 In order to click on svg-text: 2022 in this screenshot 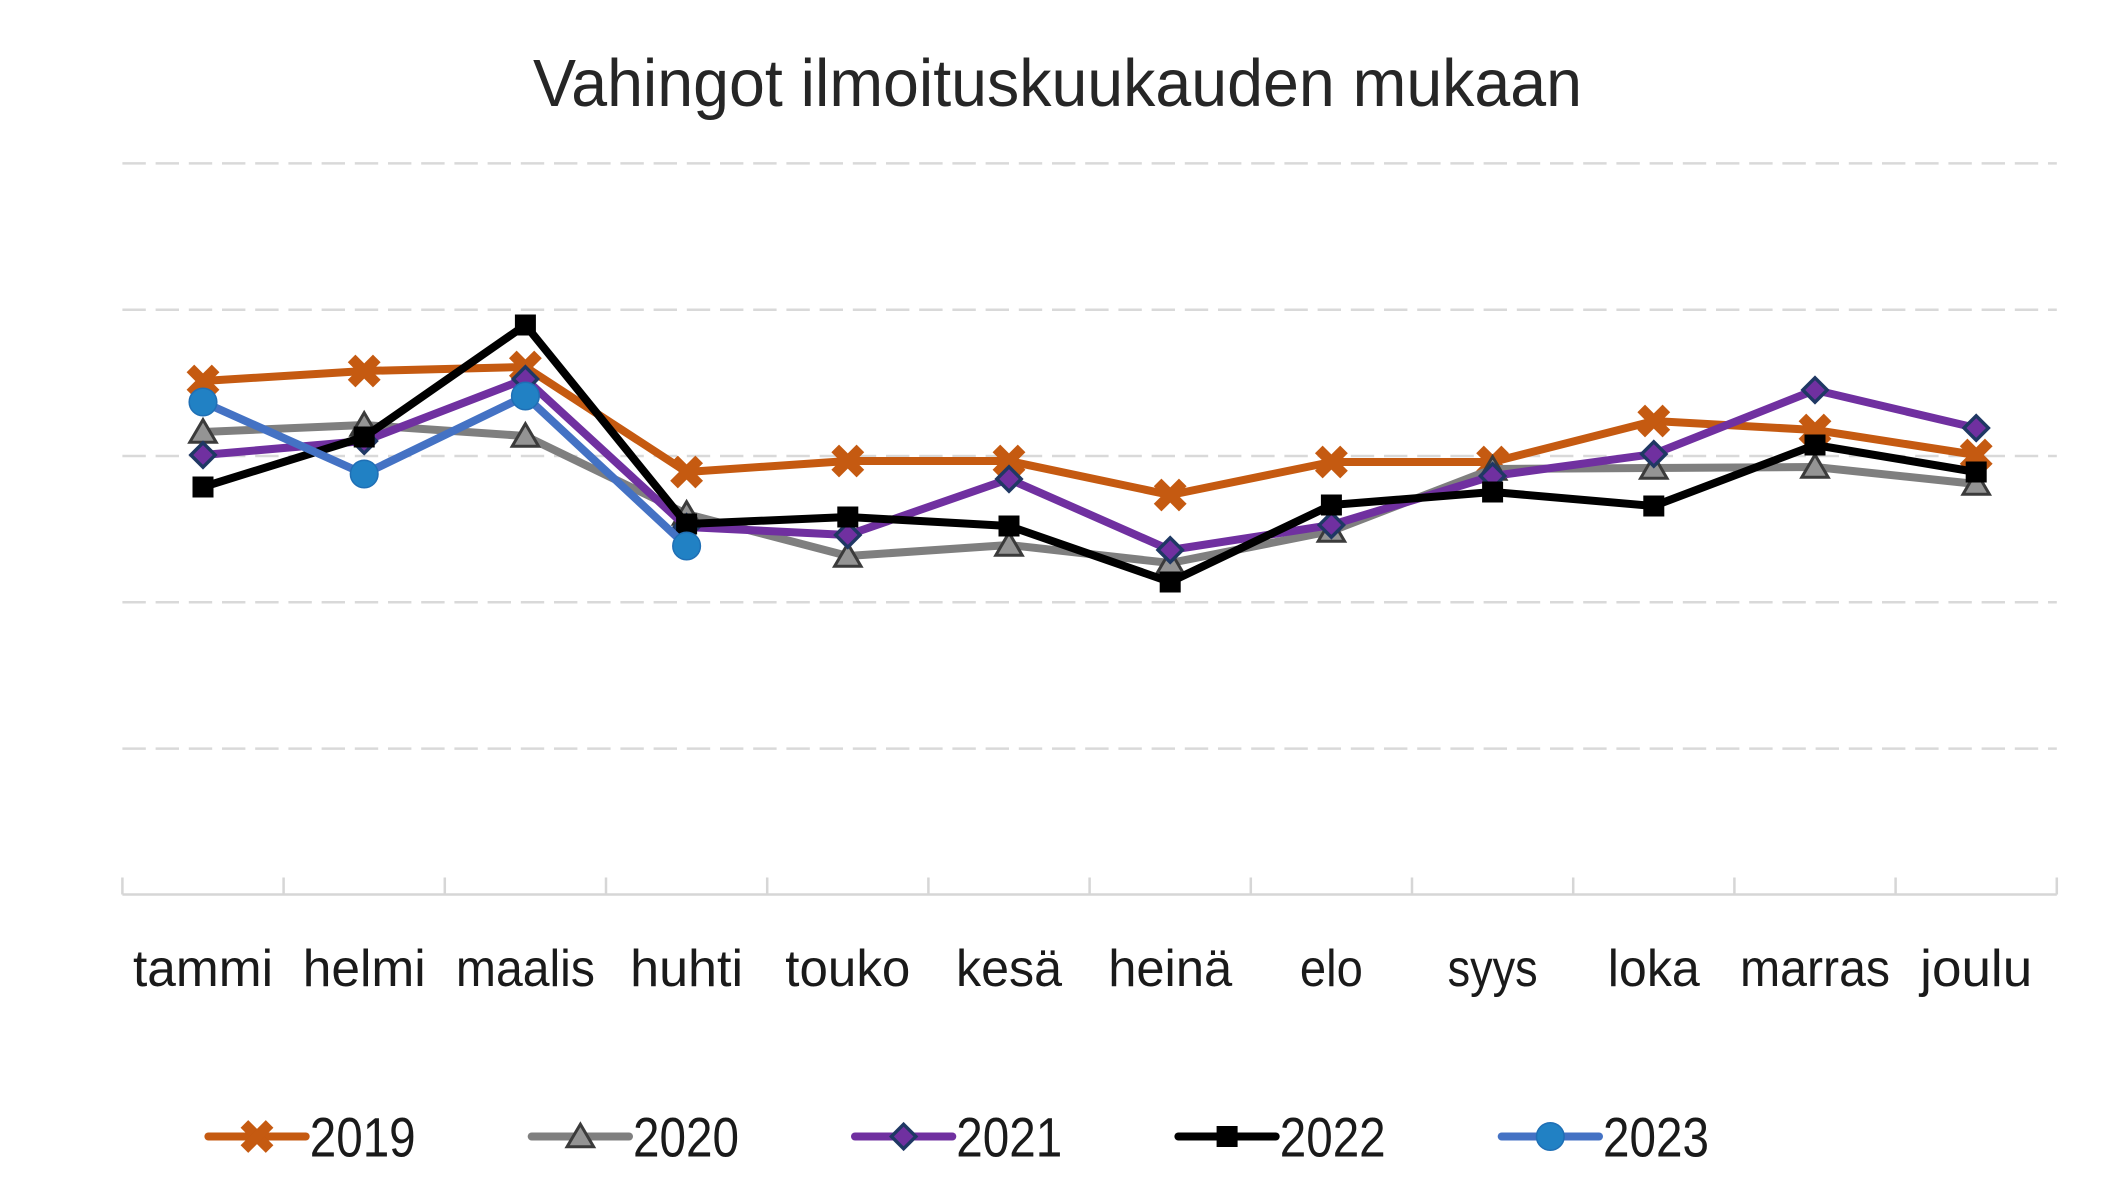, I will do `click(1333, 1138)`.